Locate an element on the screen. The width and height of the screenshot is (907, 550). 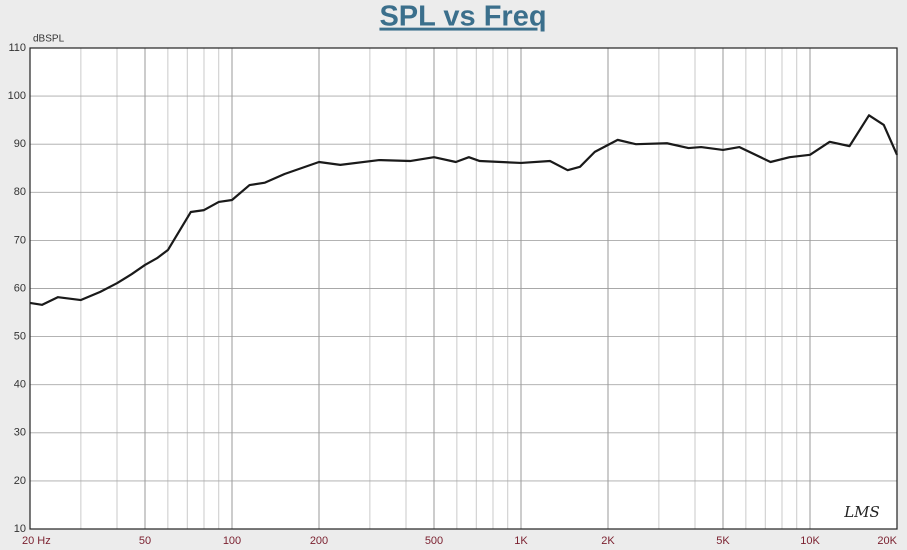
y-tick-label: 70 is located at coordinates (20, 240).